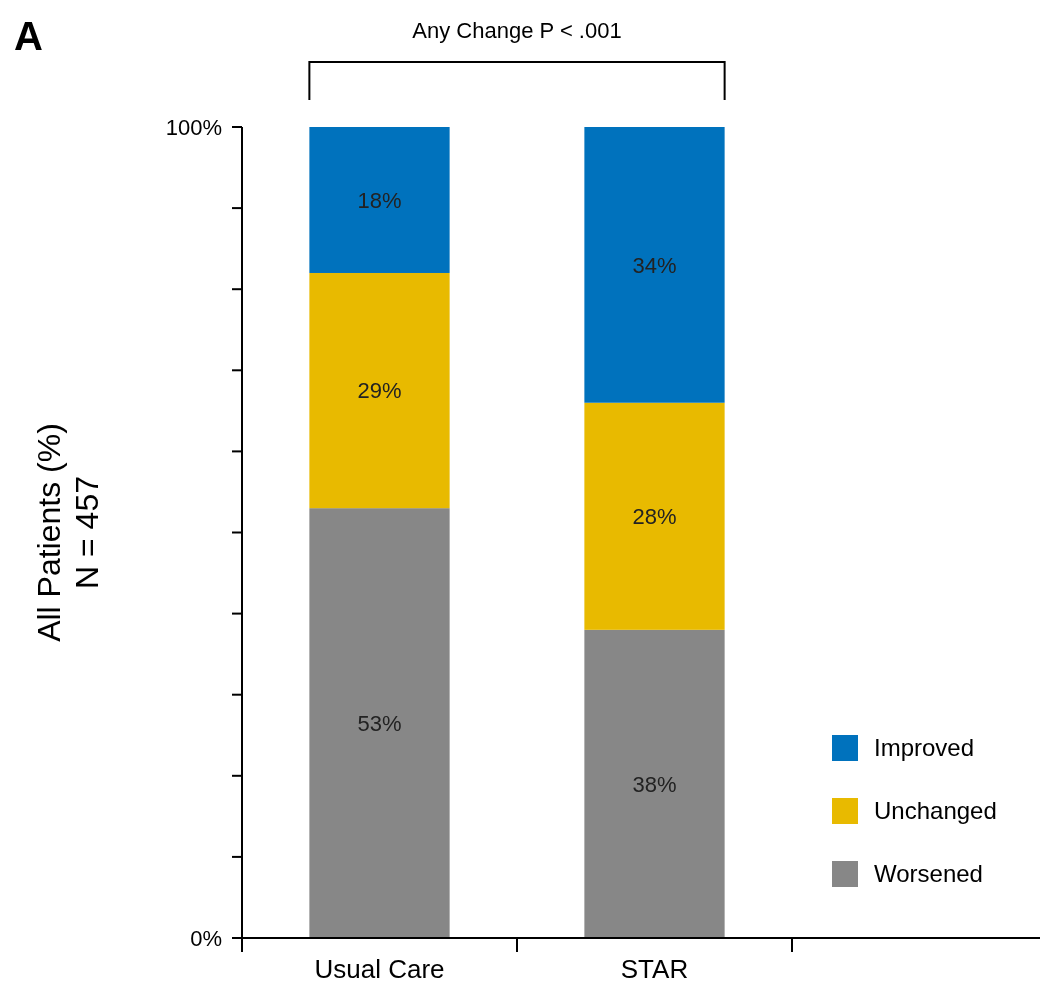 This screenshot has height=994, width=1044. I want to click on legend-label: Improved, so click(924, 748).